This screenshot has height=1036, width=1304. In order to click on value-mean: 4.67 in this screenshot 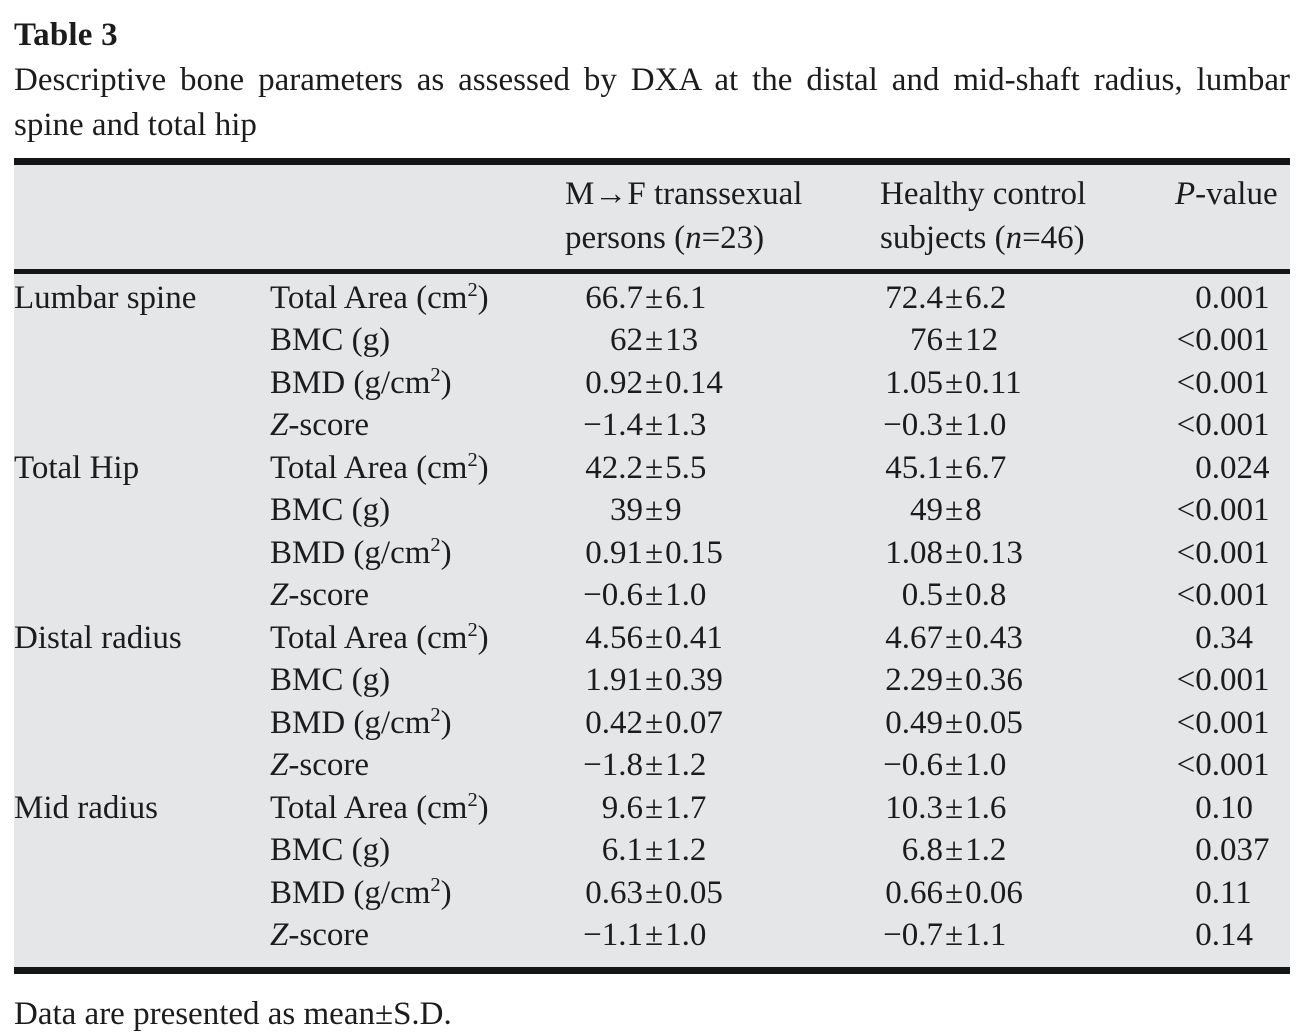, I will do `click(914, 637)`.